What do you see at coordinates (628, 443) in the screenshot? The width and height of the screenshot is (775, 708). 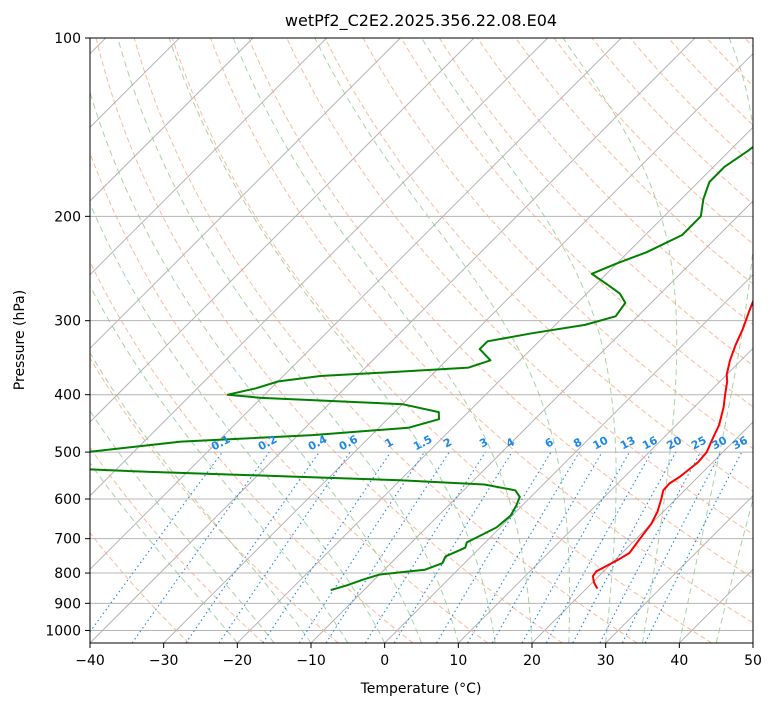 I see `mixing-ratio-label: 13` at bounding box center [628, 443].